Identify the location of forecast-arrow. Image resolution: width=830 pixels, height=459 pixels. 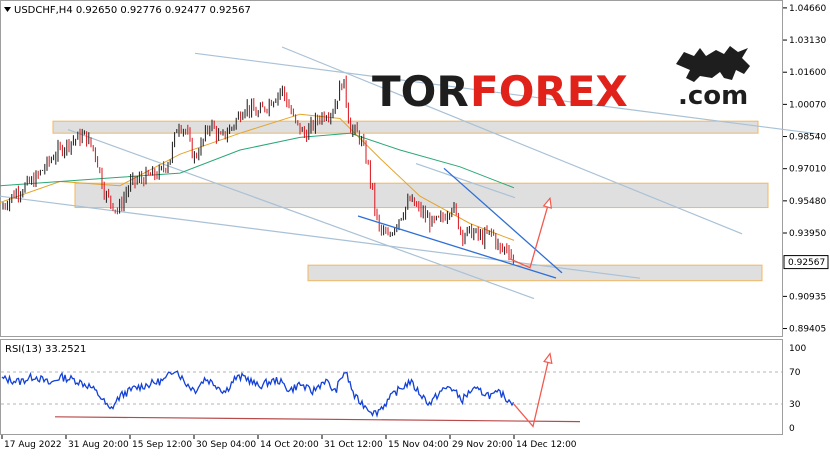
(531, 232).